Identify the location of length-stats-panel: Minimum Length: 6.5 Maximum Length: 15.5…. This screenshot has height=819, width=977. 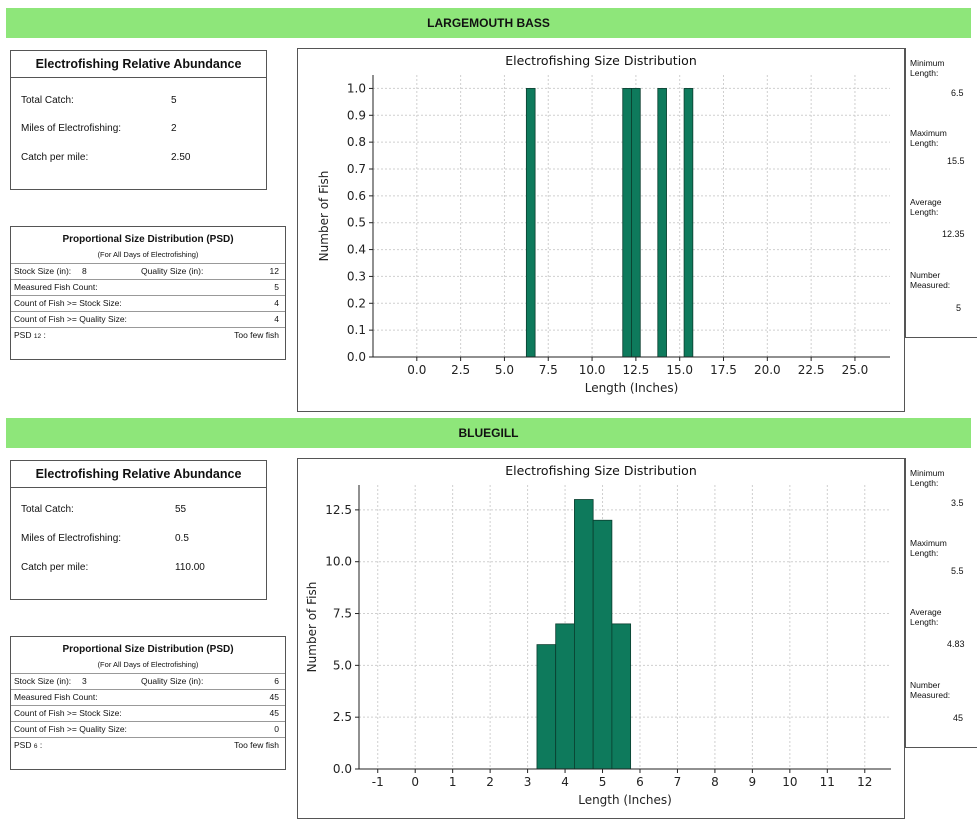
(941, 193).